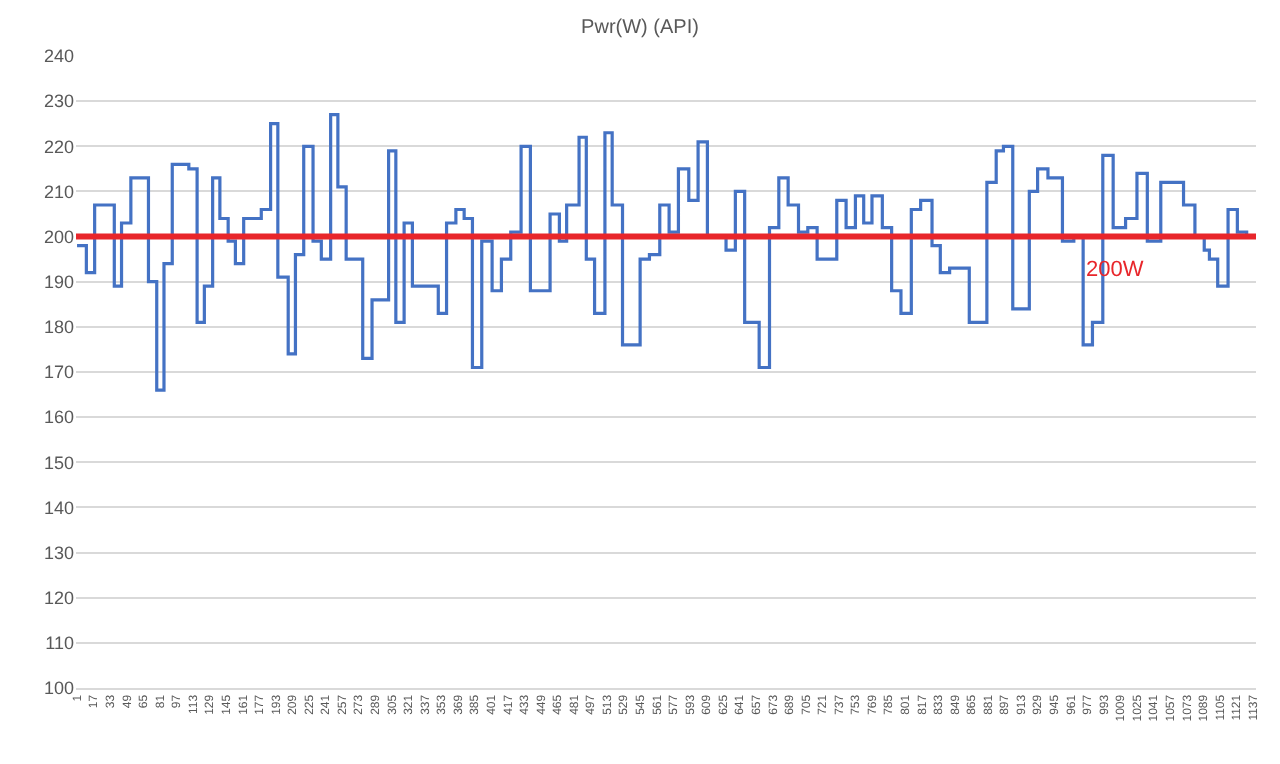  I want to click on y-tick-label: 140, so click(58, 507).